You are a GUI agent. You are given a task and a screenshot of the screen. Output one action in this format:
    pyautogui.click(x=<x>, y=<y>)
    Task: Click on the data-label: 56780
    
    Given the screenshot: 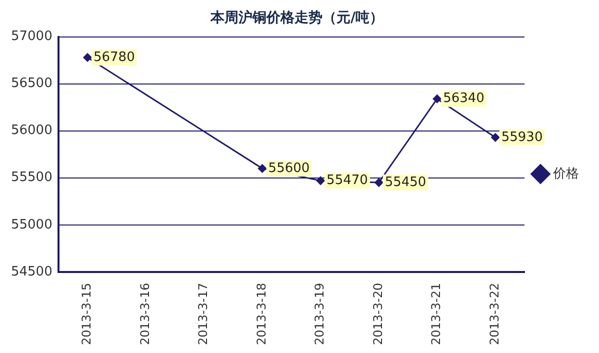 What is the action you would take?
    pyautogui.click(x=114, y=57)
    